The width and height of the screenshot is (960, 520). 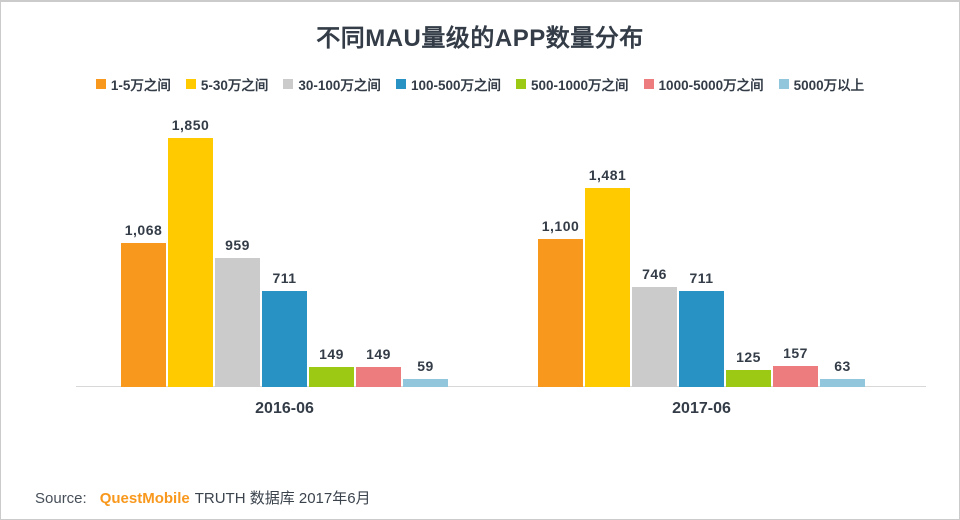 What do you see at coordinates (143, 304) in the screenshot?
I see `bar: 1,068` at bounding box center [143, 304].